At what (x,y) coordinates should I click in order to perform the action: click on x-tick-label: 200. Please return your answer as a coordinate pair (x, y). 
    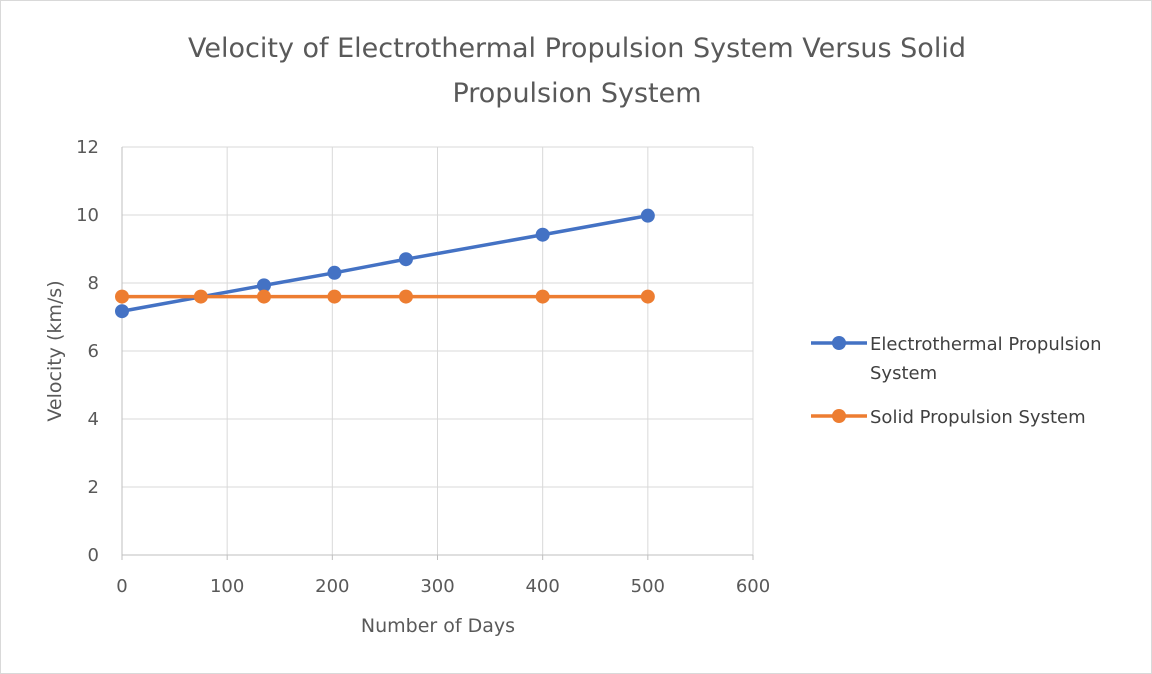
    Looking at the image, I should click on (332, 586).